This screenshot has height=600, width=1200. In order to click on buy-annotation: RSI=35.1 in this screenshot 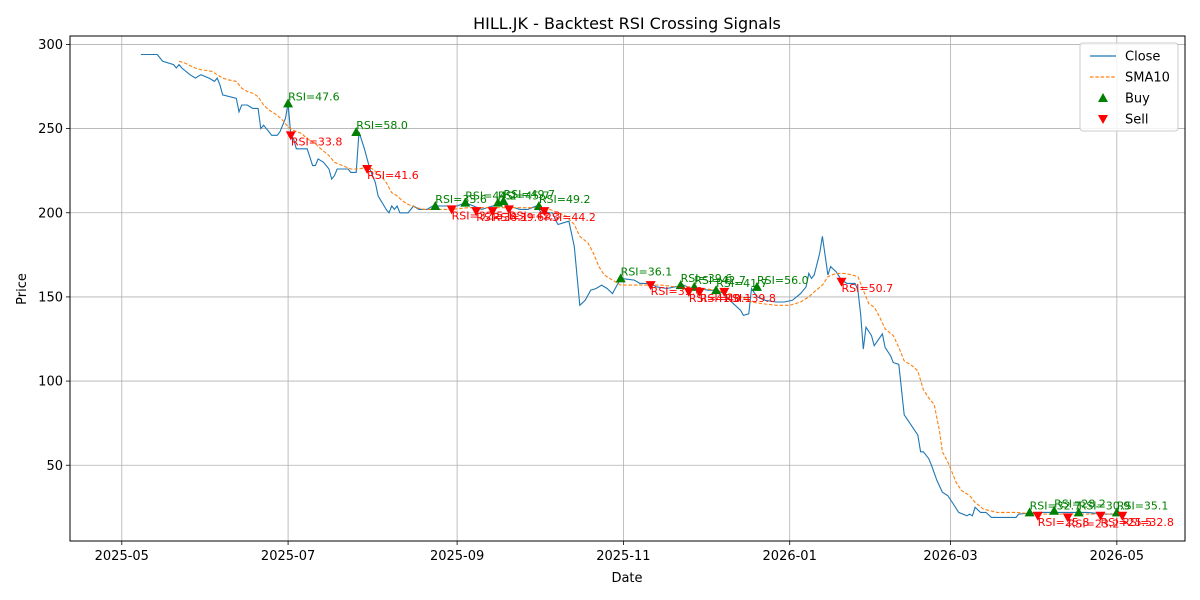, I will do `click(1143, 505)`.